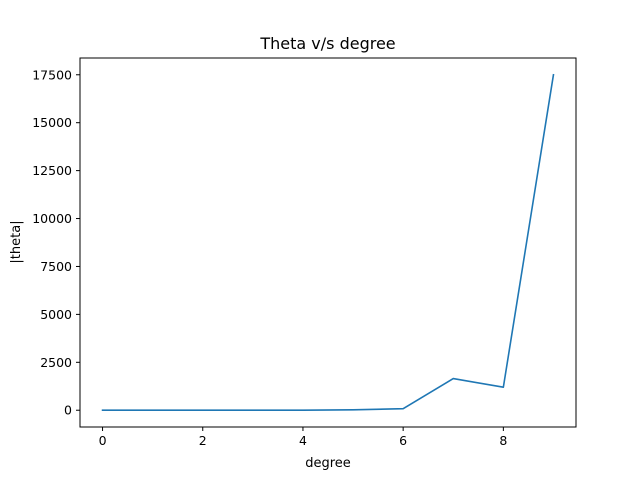  I want to click on y-axis-label: |theta|, so click(16, 241).